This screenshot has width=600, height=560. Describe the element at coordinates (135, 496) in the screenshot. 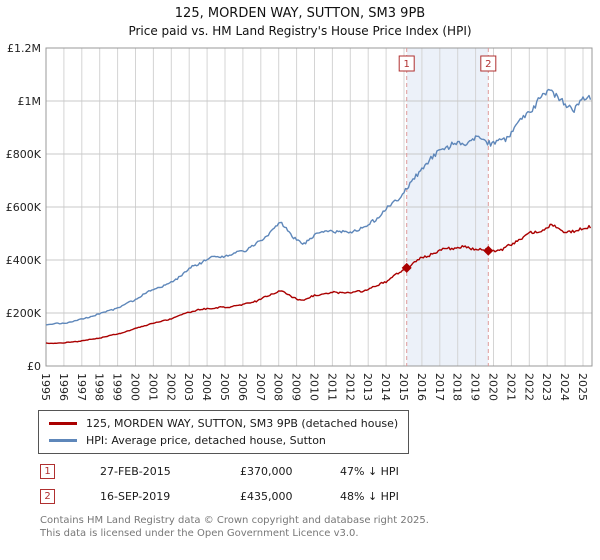

I see `sale-2-date: 16-SEP-2019` at that location.